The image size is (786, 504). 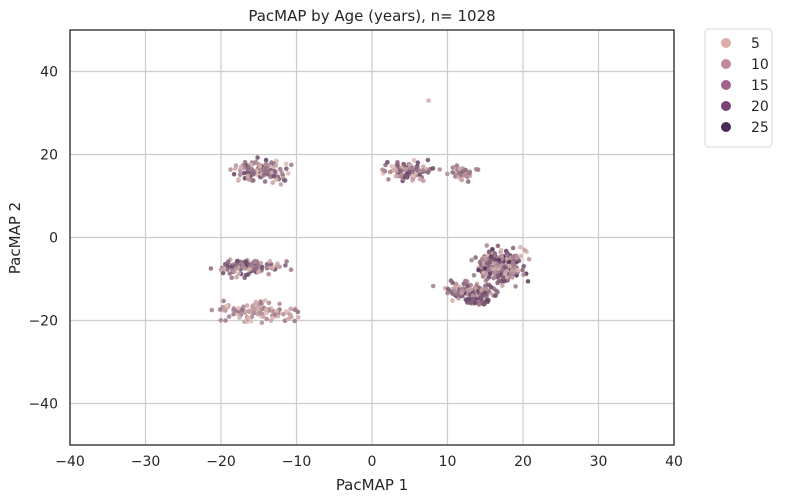 I want to click on x-tick-label: −10, so click(x=297, y=462).